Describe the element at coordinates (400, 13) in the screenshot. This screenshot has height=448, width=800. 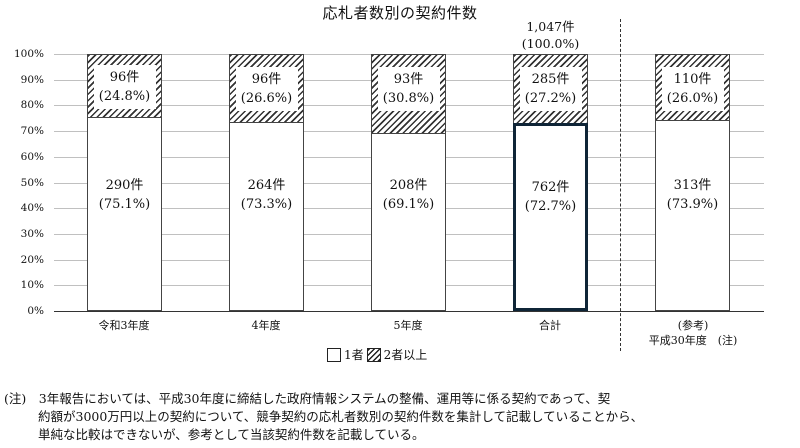
I see `chart-title: 応札者数別の契約件数` at that location.